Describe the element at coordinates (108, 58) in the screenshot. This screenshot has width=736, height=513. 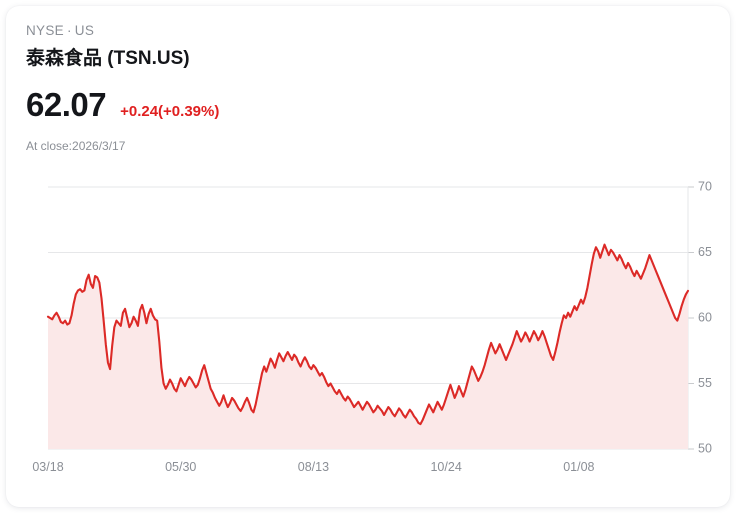
I see `page-title: 泰森食品 (TSN.US)` at that location.